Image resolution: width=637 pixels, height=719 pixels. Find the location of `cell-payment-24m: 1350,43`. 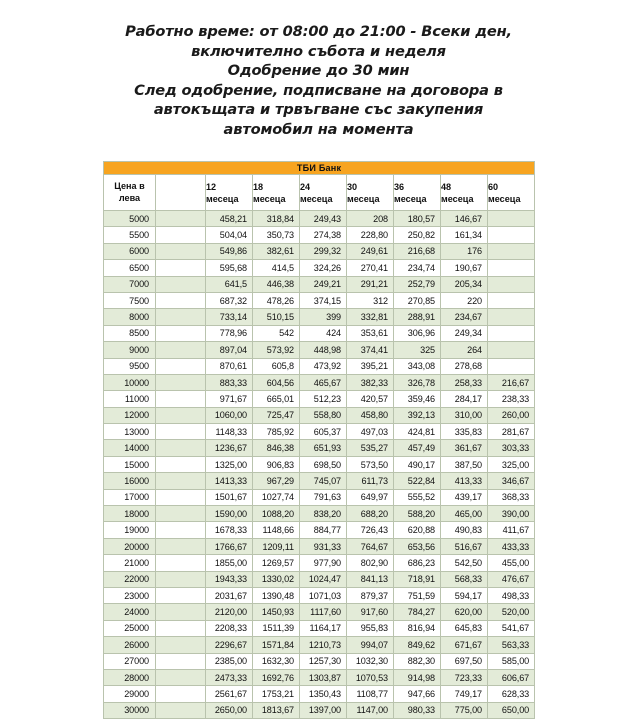

cell-payment-24m: 1350,43 is located at coordinates (323, 694).